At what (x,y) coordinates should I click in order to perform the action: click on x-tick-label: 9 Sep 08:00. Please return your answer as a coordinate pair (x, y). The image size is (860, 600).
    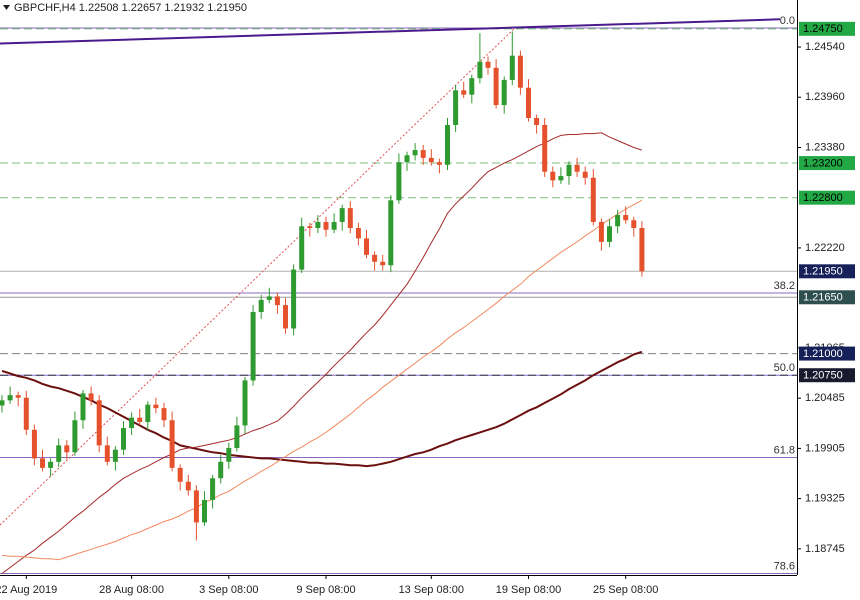
    Looking at the image, I should click on (325, 590).